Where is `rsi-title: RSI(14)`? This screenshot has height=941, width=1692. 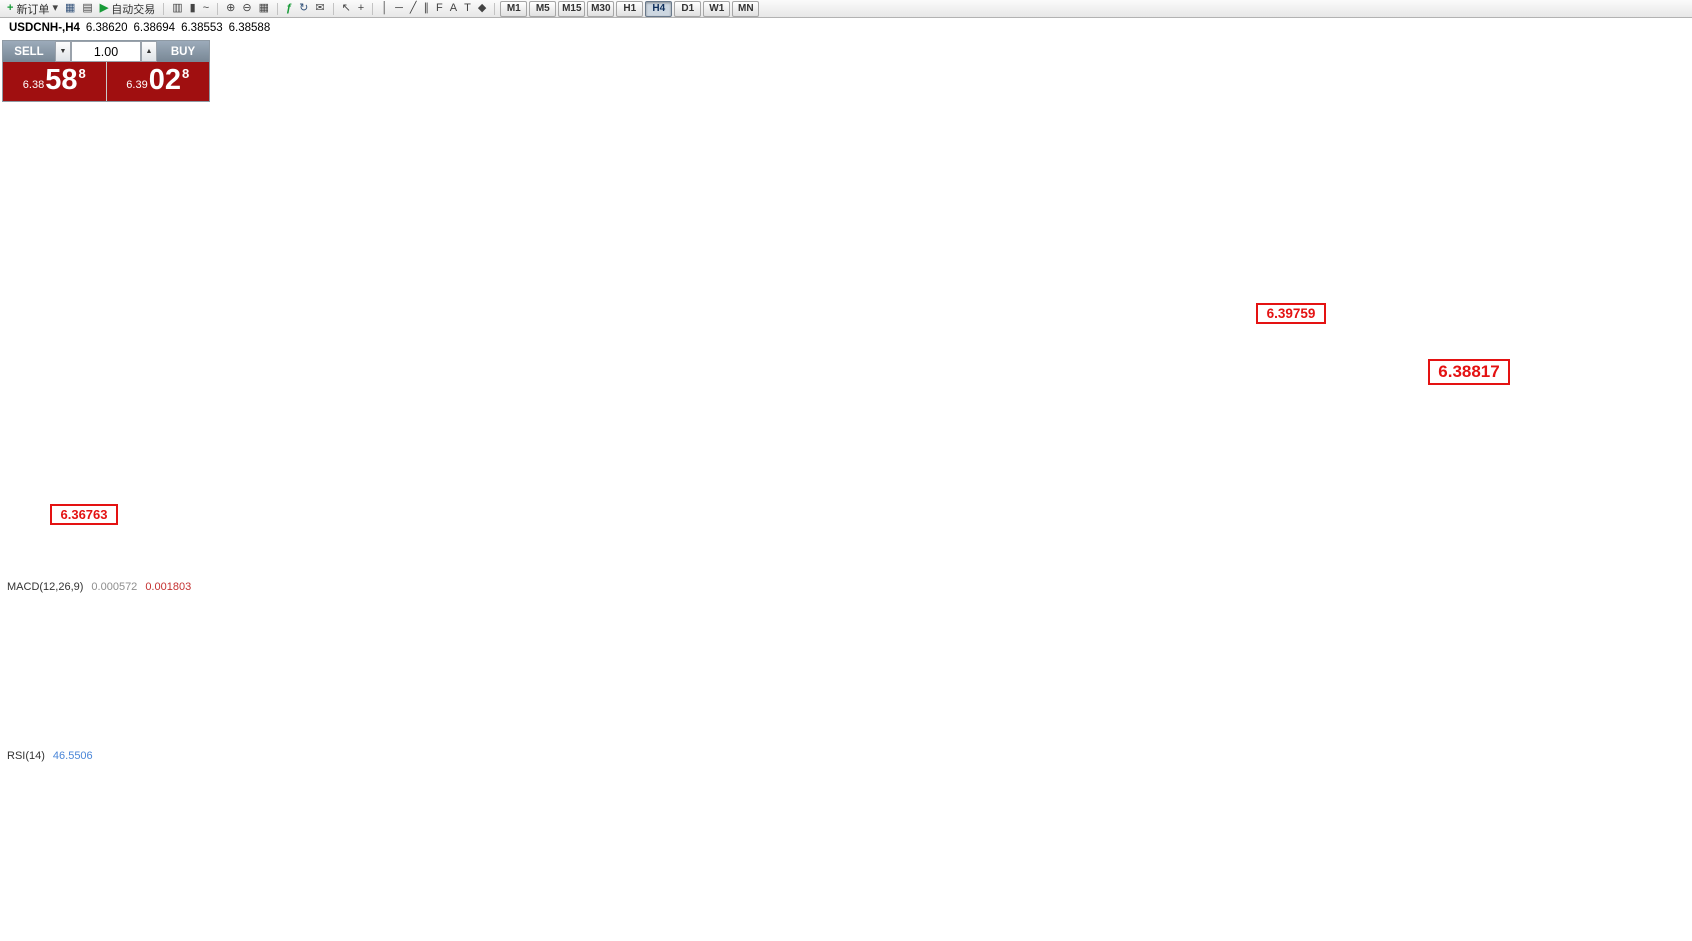
rsi-title: RSI(14) is located at coordinates (26, 756).